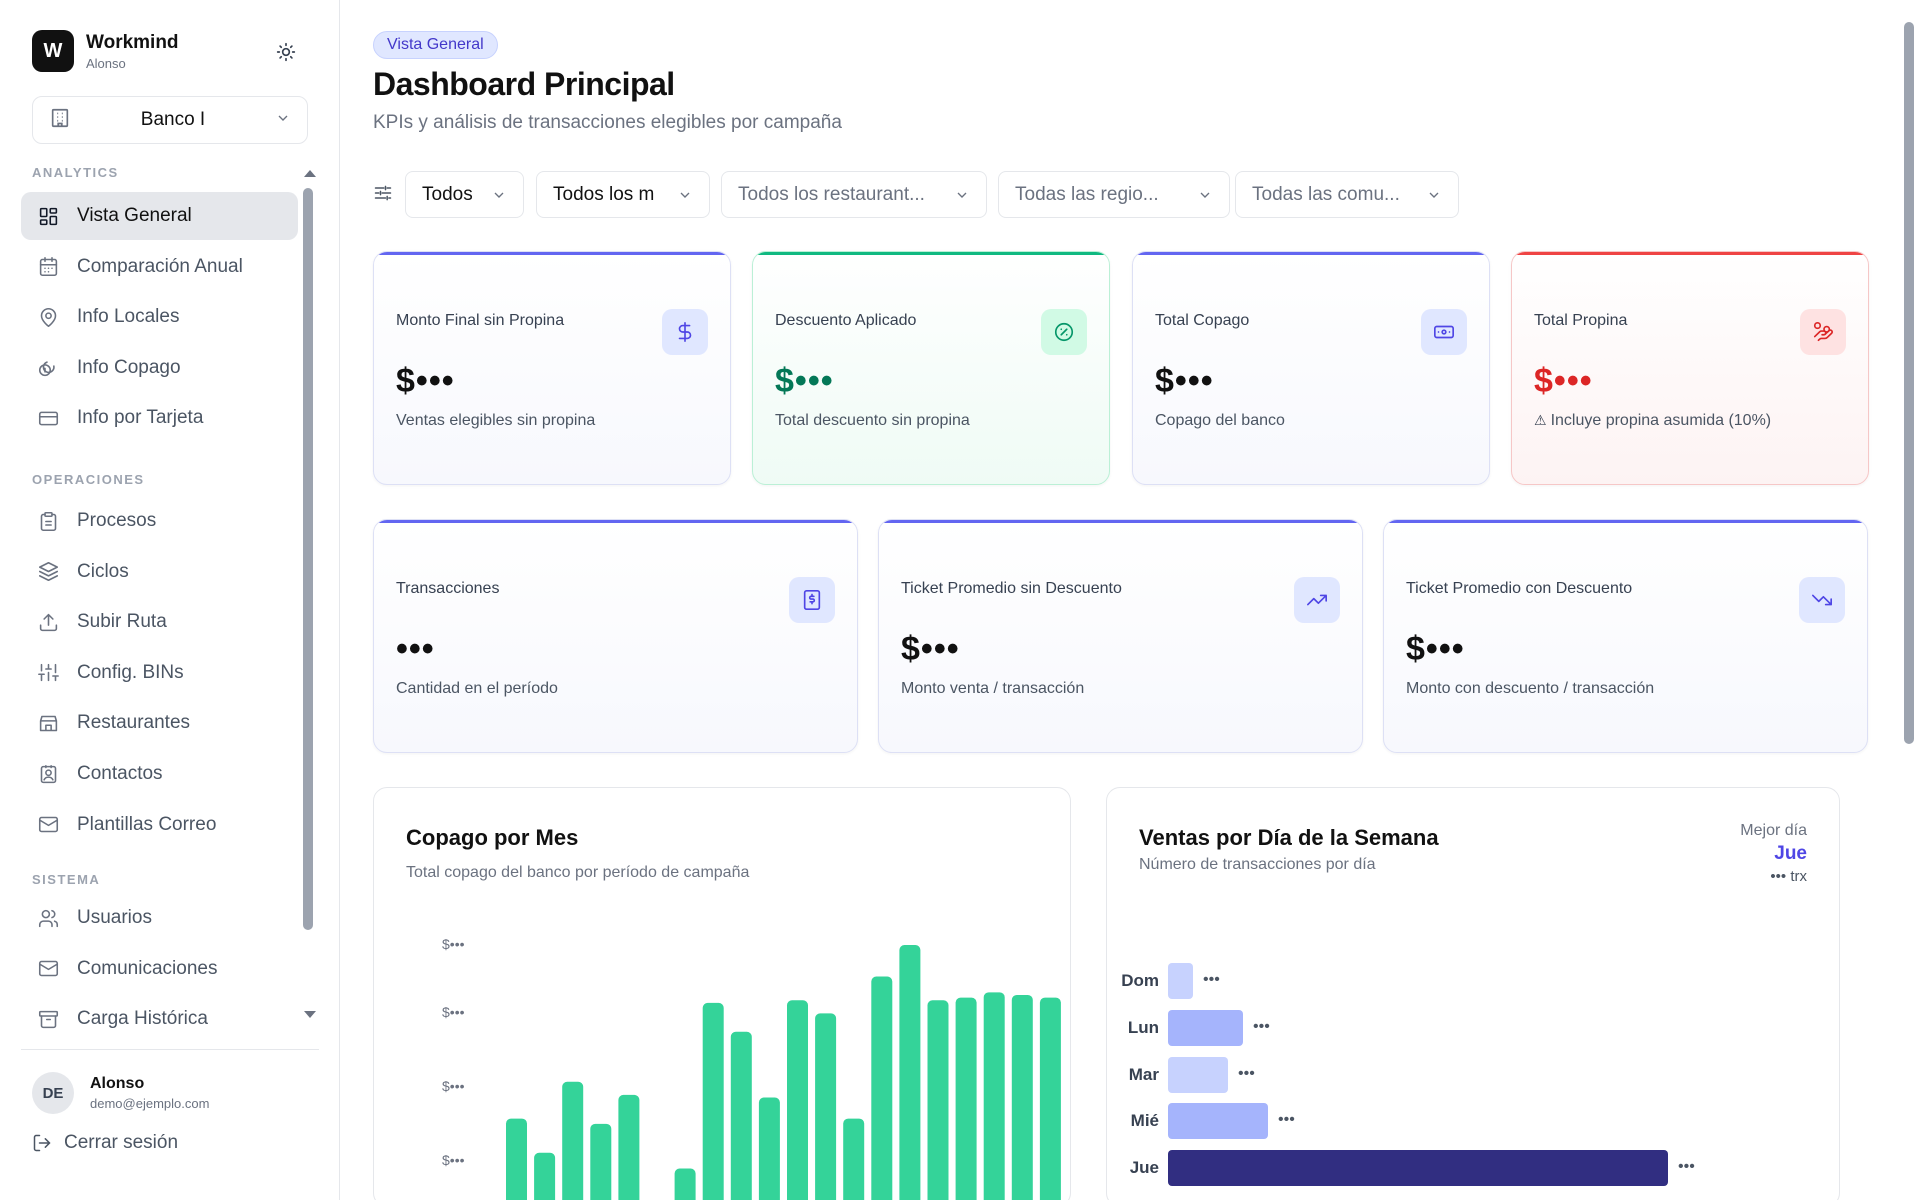 The image size is (1920, 1200). I want to click on ventas-chart-subtitle: Número de transacciones por día, so click(1257, 864).